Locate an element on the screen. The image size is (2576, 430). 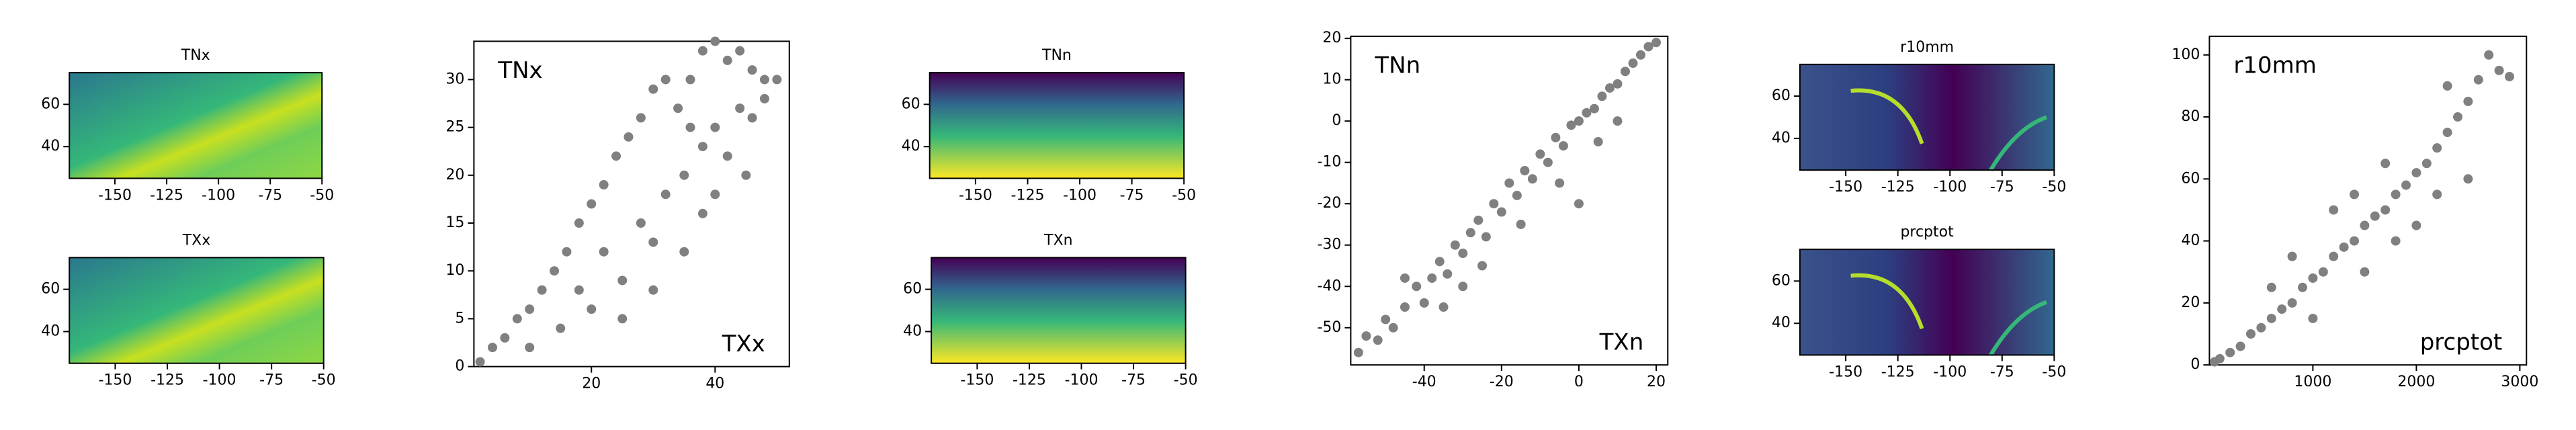
map-title: prcptot is located at coordinates (1927, 232).